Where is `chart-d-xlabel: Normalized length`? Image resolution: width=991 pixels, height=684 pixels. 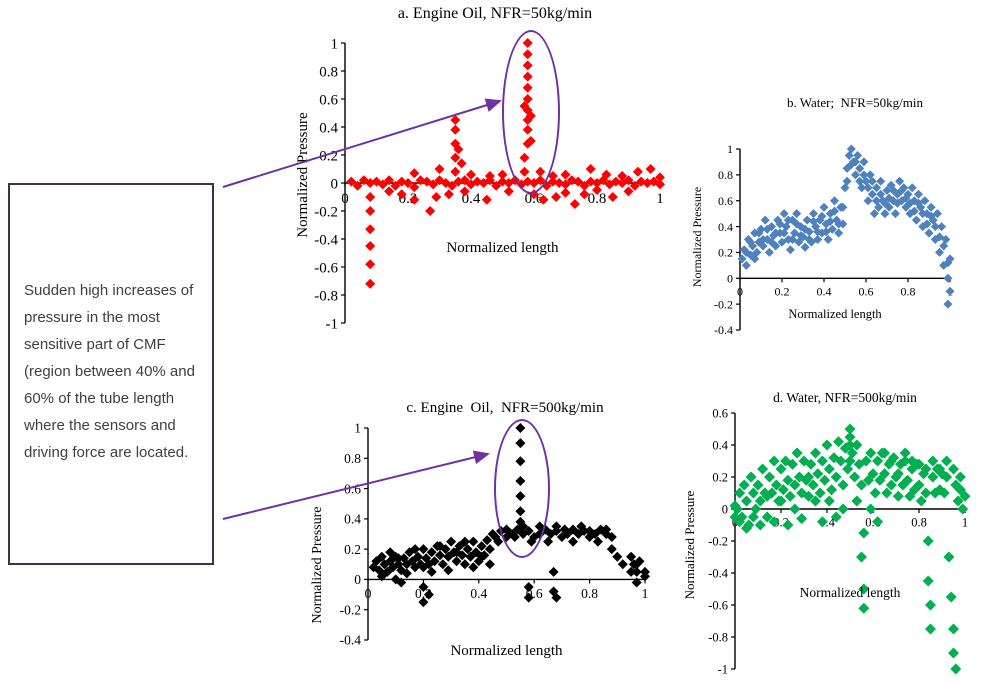
chart-d-xlabel: Normalized length is located at coordinates (850, 592).